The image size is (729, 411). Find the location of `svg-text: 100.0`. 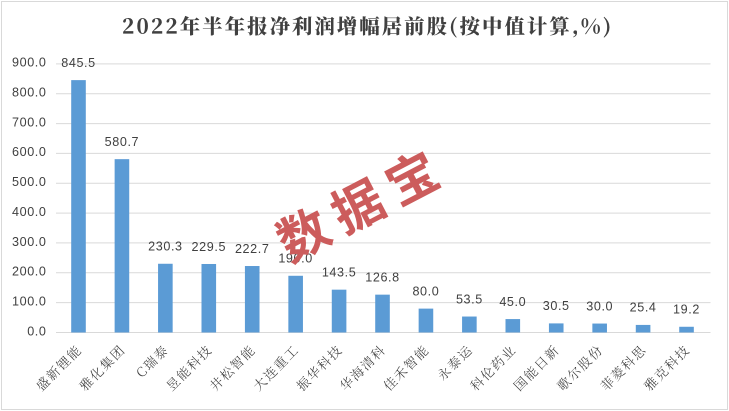

svg-text: 100.0 is located at coordinates (29, 301).